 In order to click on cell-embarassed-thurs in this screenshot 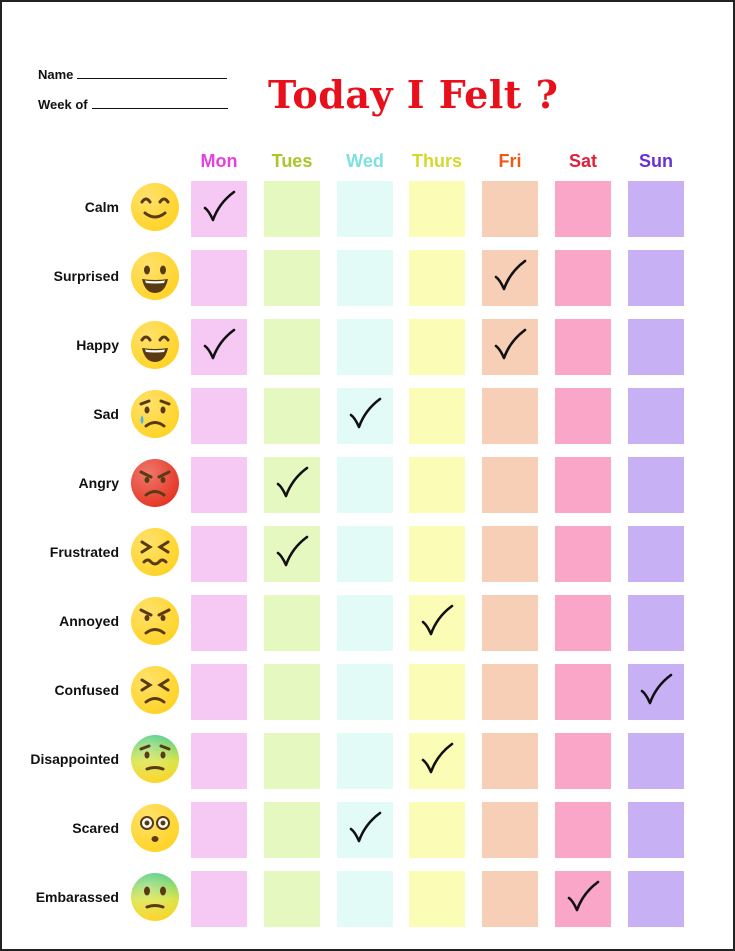, I will do `click(437, 899)`.